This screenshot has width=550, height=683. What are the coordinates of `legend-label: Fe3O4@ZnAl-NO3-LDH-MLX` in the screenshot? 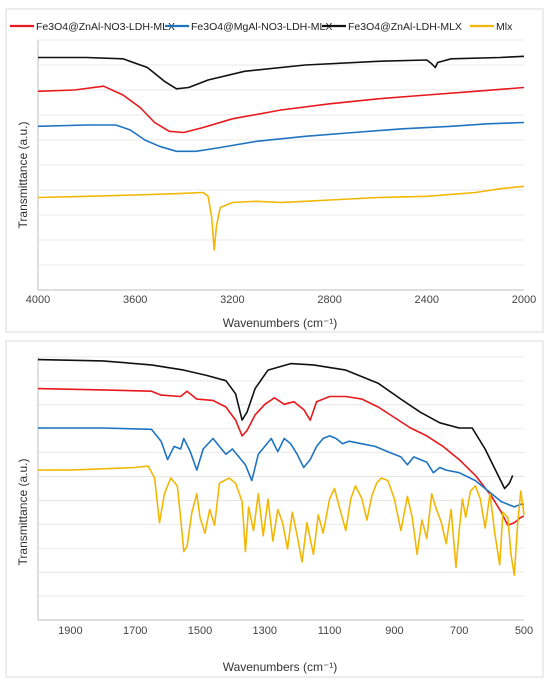 It's located at (105, 27).